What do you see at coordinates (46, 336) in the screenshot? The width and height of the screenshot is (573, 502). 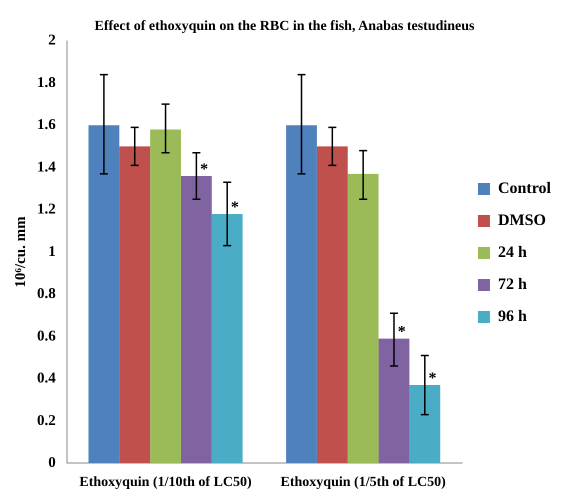 I see `y-tick-label: 0.6` at bounding box center [46, 336].